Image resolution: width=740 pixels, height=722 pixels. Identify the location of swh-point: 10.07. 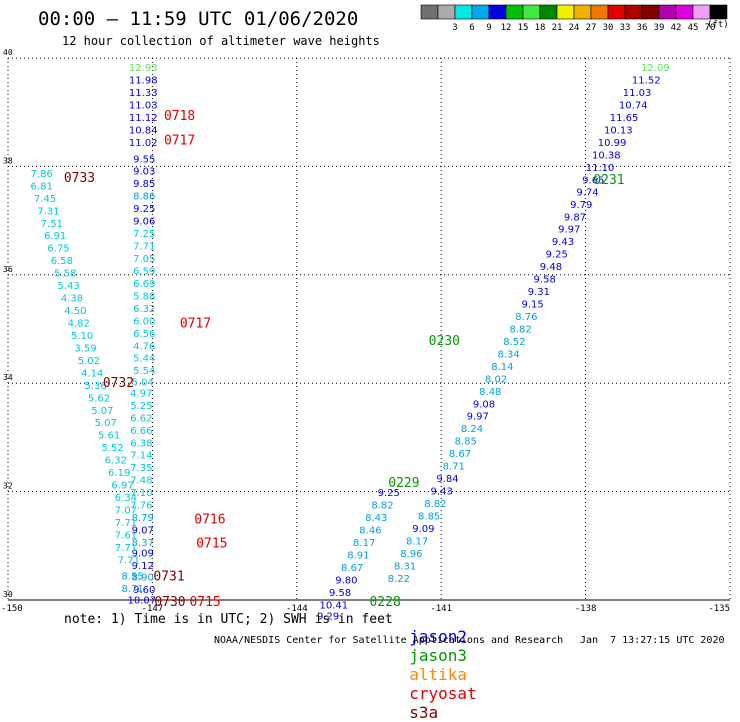
(141, 600).